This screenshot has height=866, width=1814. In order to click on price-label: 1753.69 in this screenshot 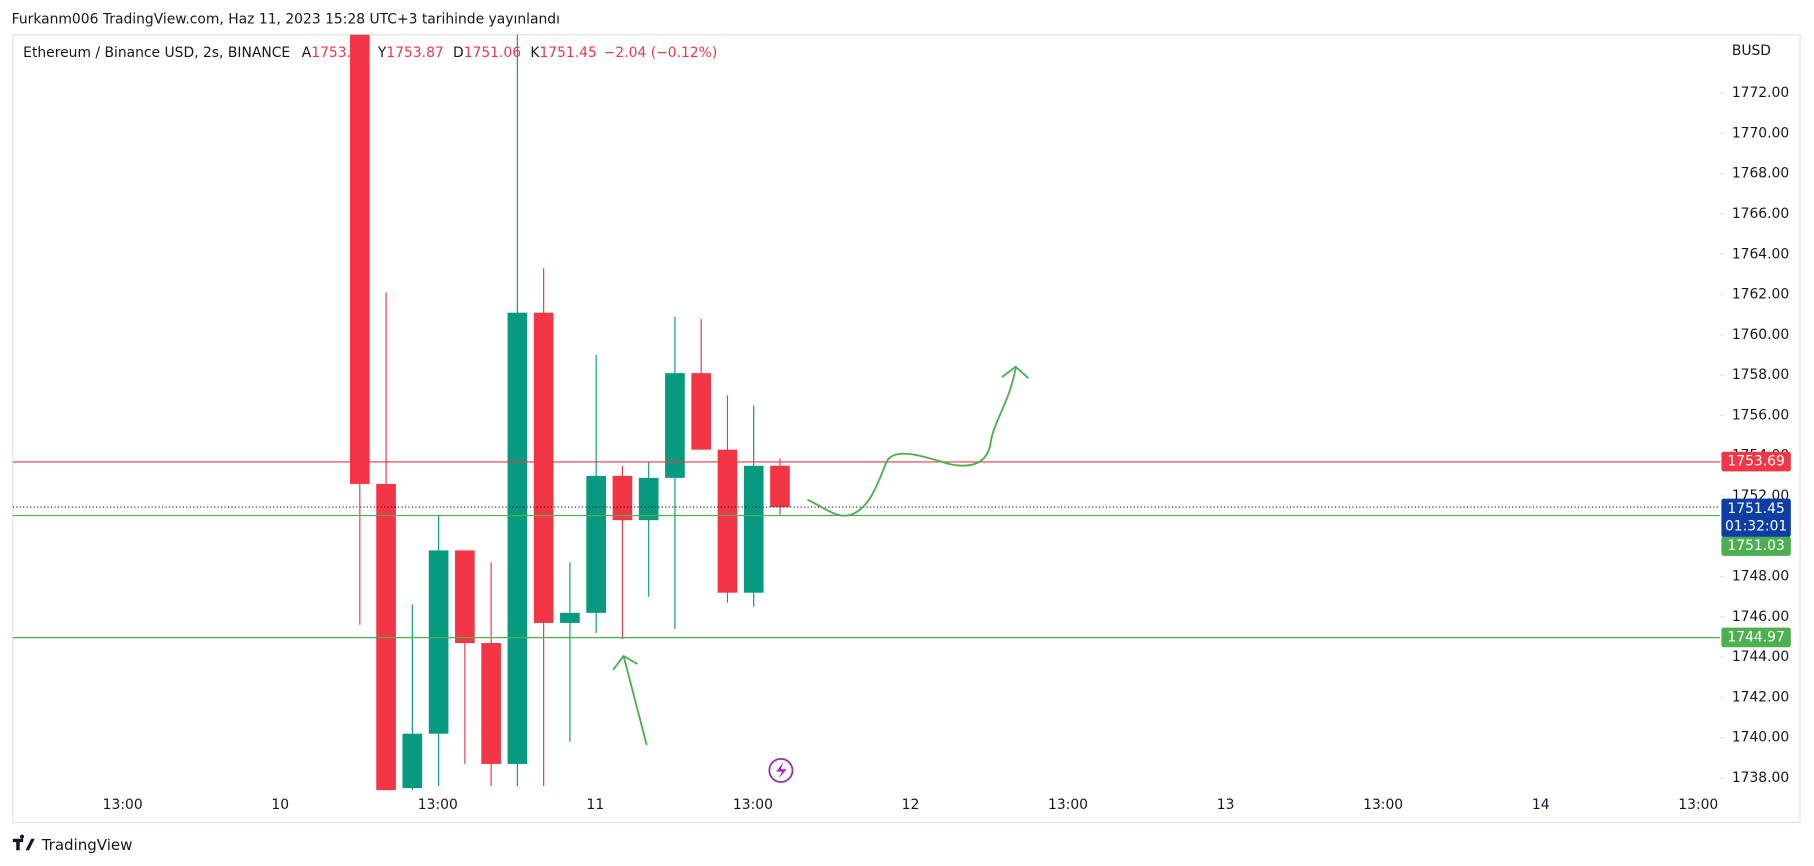, I will do `click(1755, 462)`.